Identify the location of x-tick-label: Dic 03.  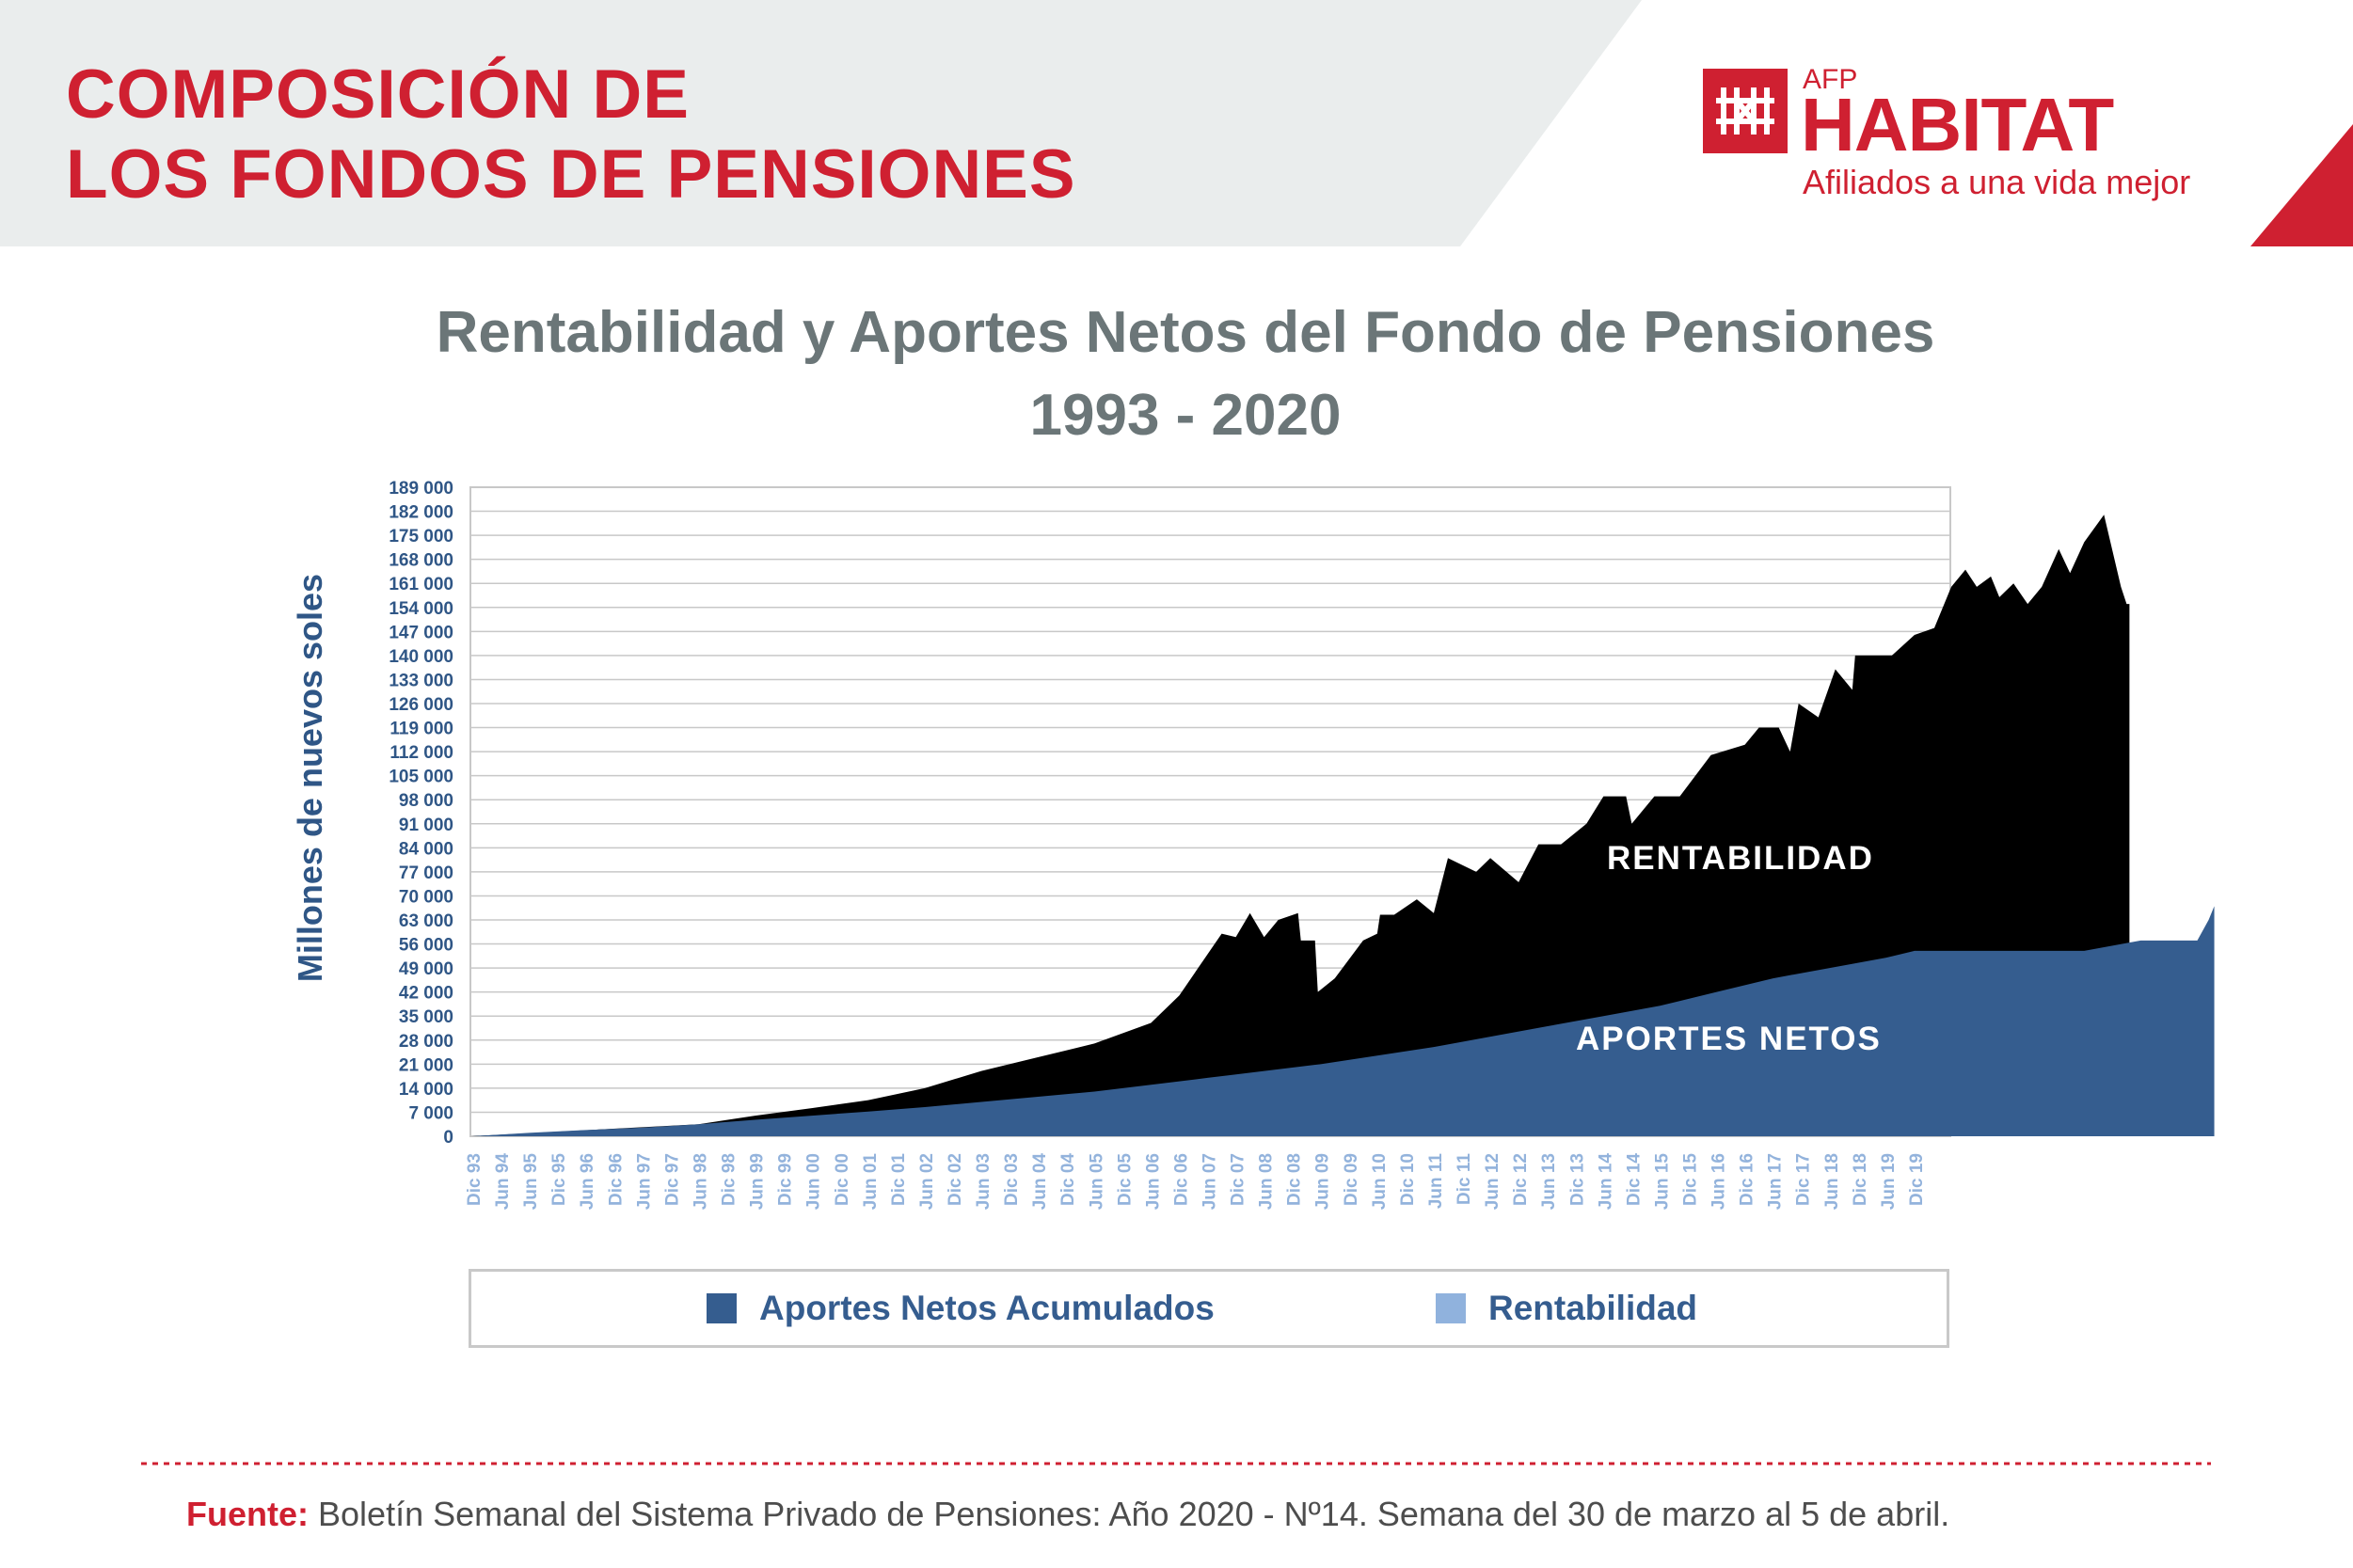
(1012, 1180).